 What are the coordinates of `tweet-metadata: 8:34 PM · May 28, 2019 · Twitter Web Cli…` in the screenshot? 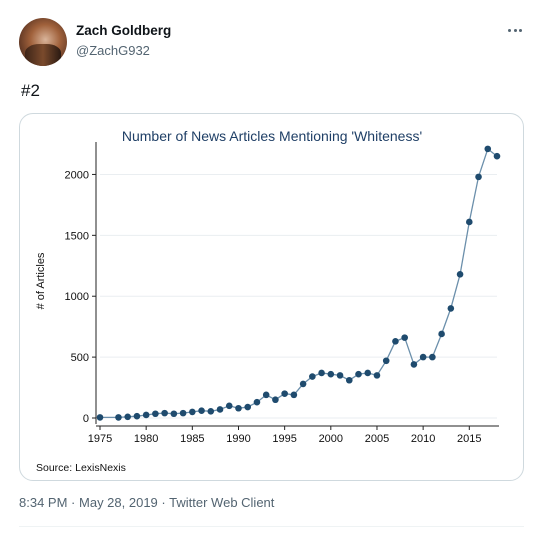 It's located at (146, 502).